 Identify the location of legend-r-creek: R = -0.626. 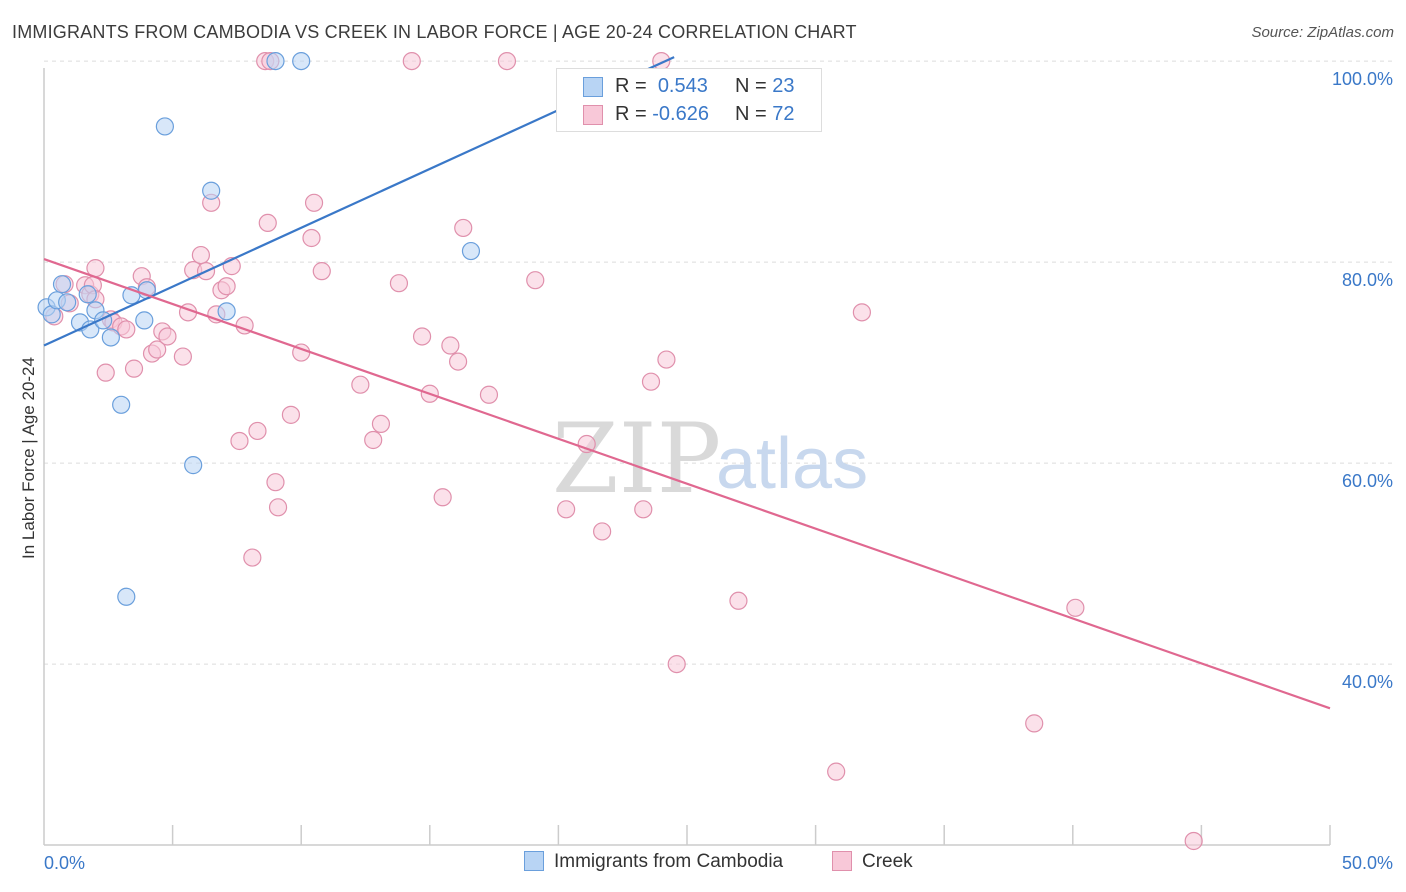
(662, 114).